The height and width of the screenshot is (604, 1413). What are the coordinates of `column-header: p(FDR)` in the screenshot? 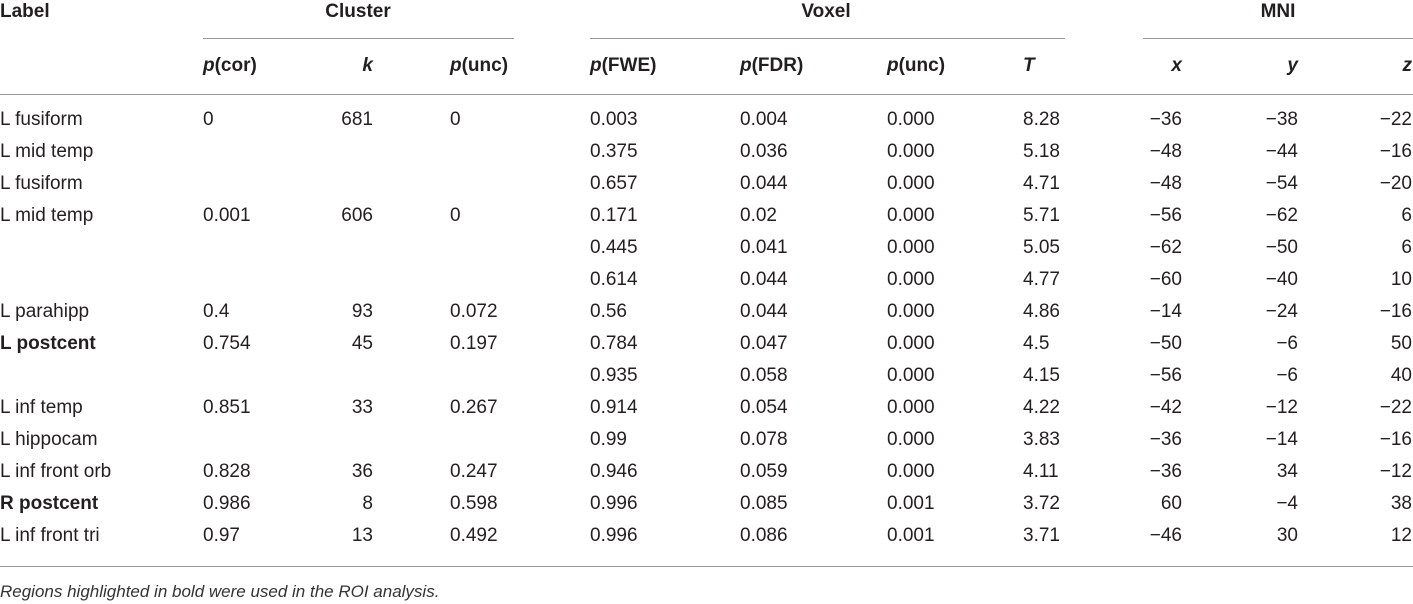 It's located at (771, 66).